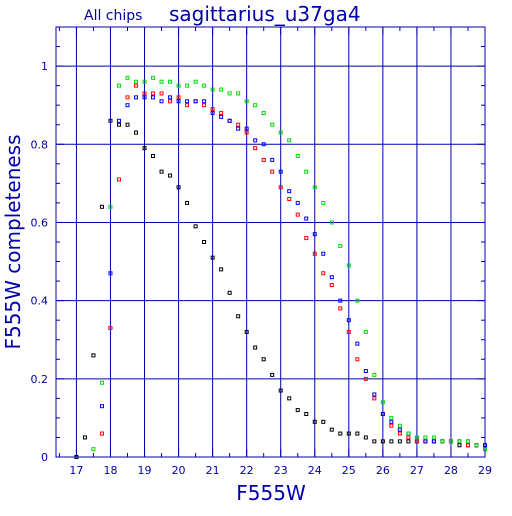 The height and width of the screenshot is (516, 512). What do you see at coordinates (40, 144) in the screenshot?
I see `y-tick-label: 0.8` at bounding box center [40, 144].